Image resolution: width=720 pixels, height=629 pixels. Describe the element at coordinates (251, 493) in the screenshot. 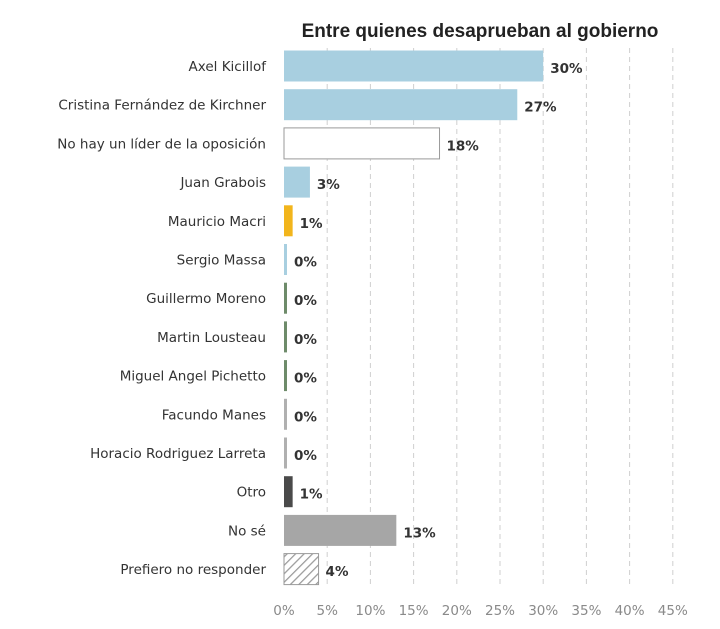

I see `category-label: Otro` at that location.